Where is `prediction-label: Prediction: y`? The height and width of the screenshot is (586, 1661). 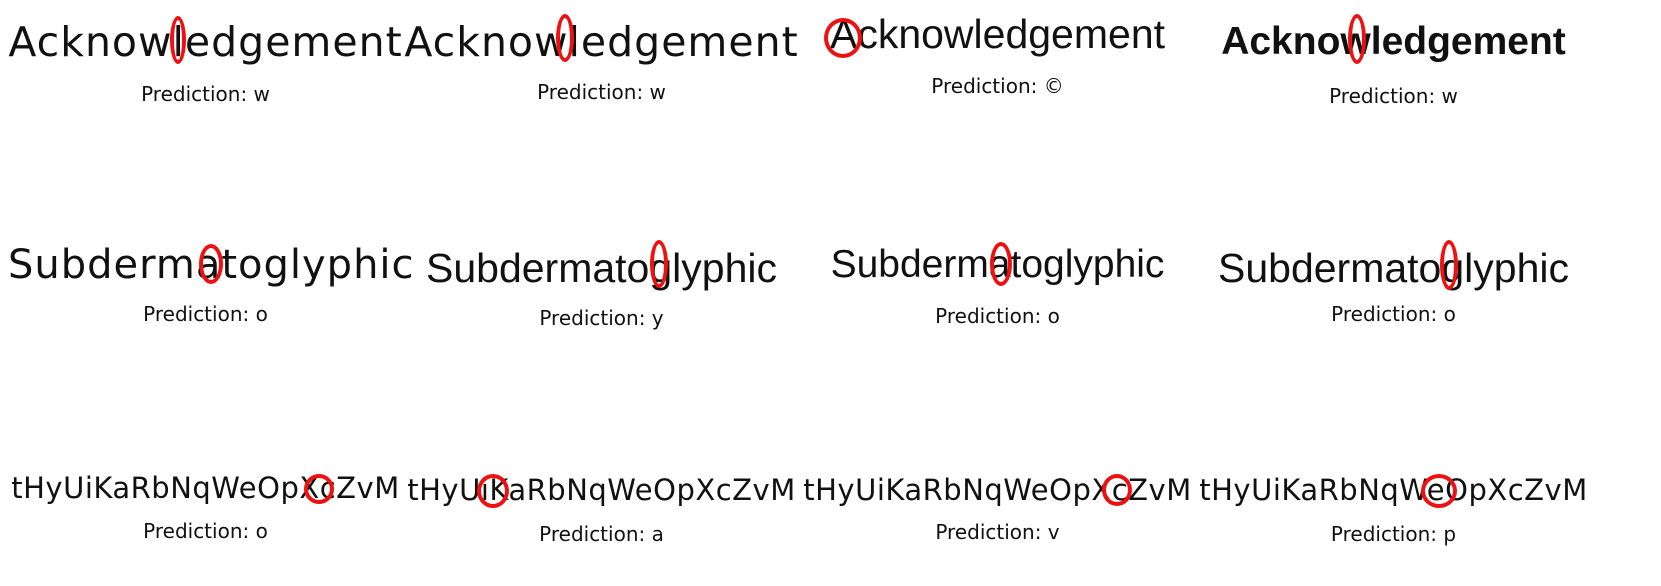 prediction-label: Prediction: y is located at coordinates (601, 318).